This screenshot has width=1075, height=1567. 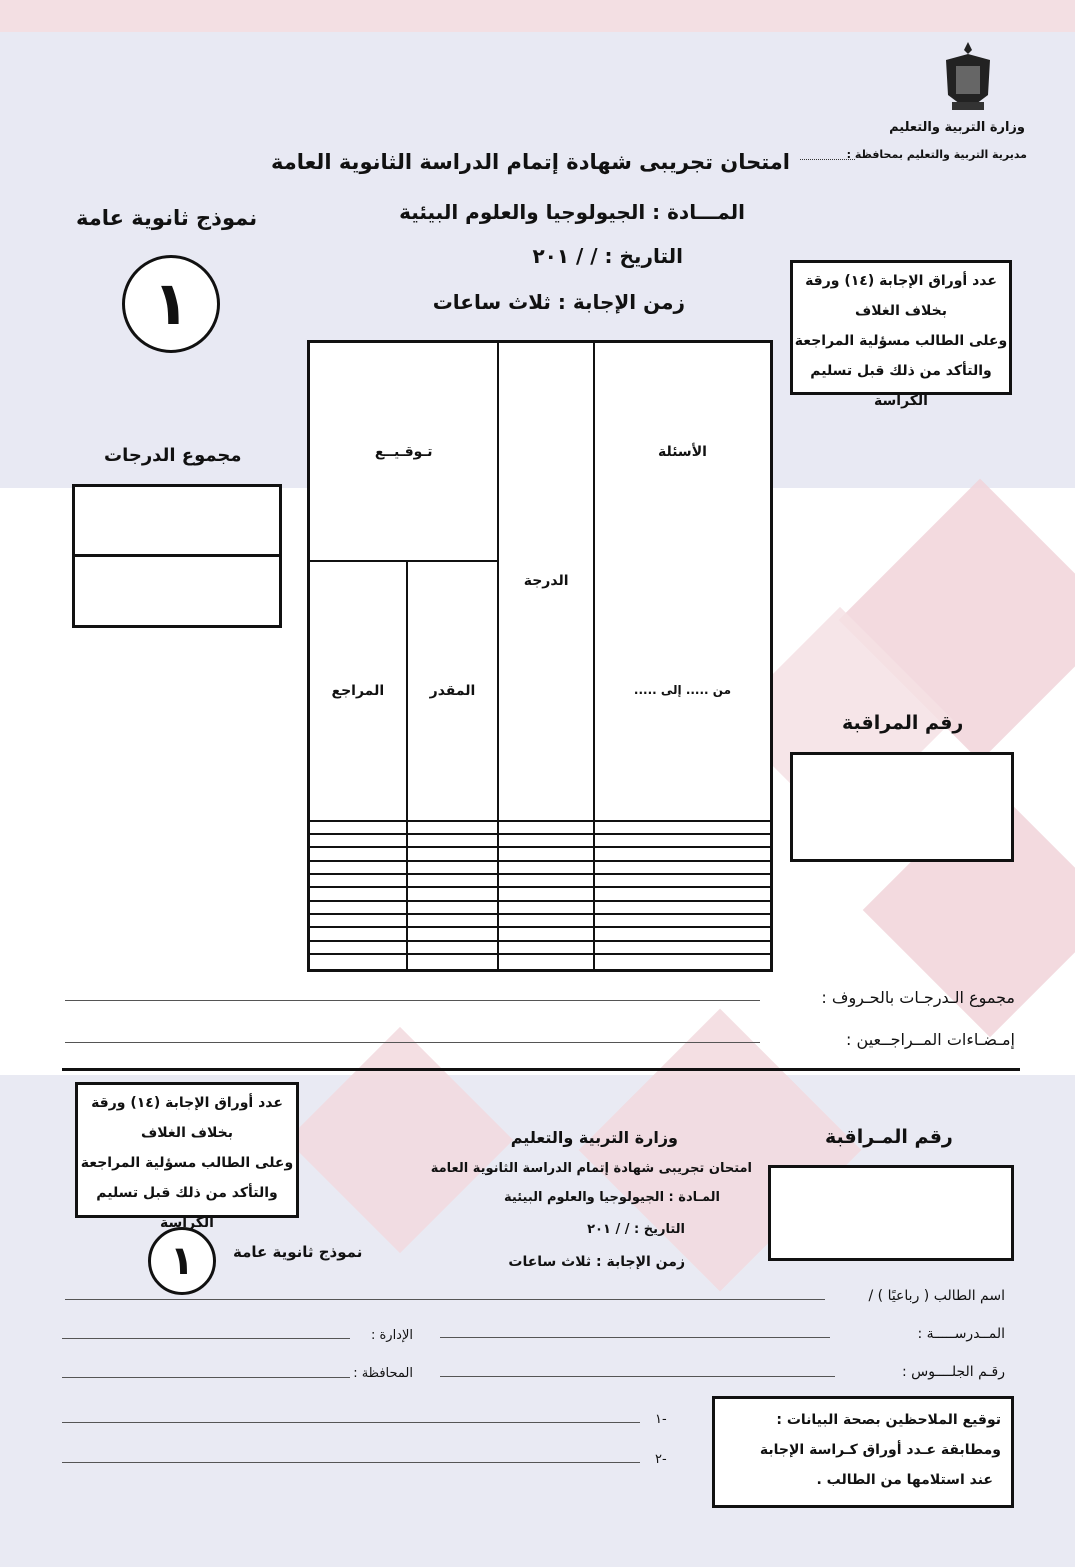 What do you see at coordinates (635, 1337) in the screenshot?
I see `school-line` at bounding box center [635, 1337].